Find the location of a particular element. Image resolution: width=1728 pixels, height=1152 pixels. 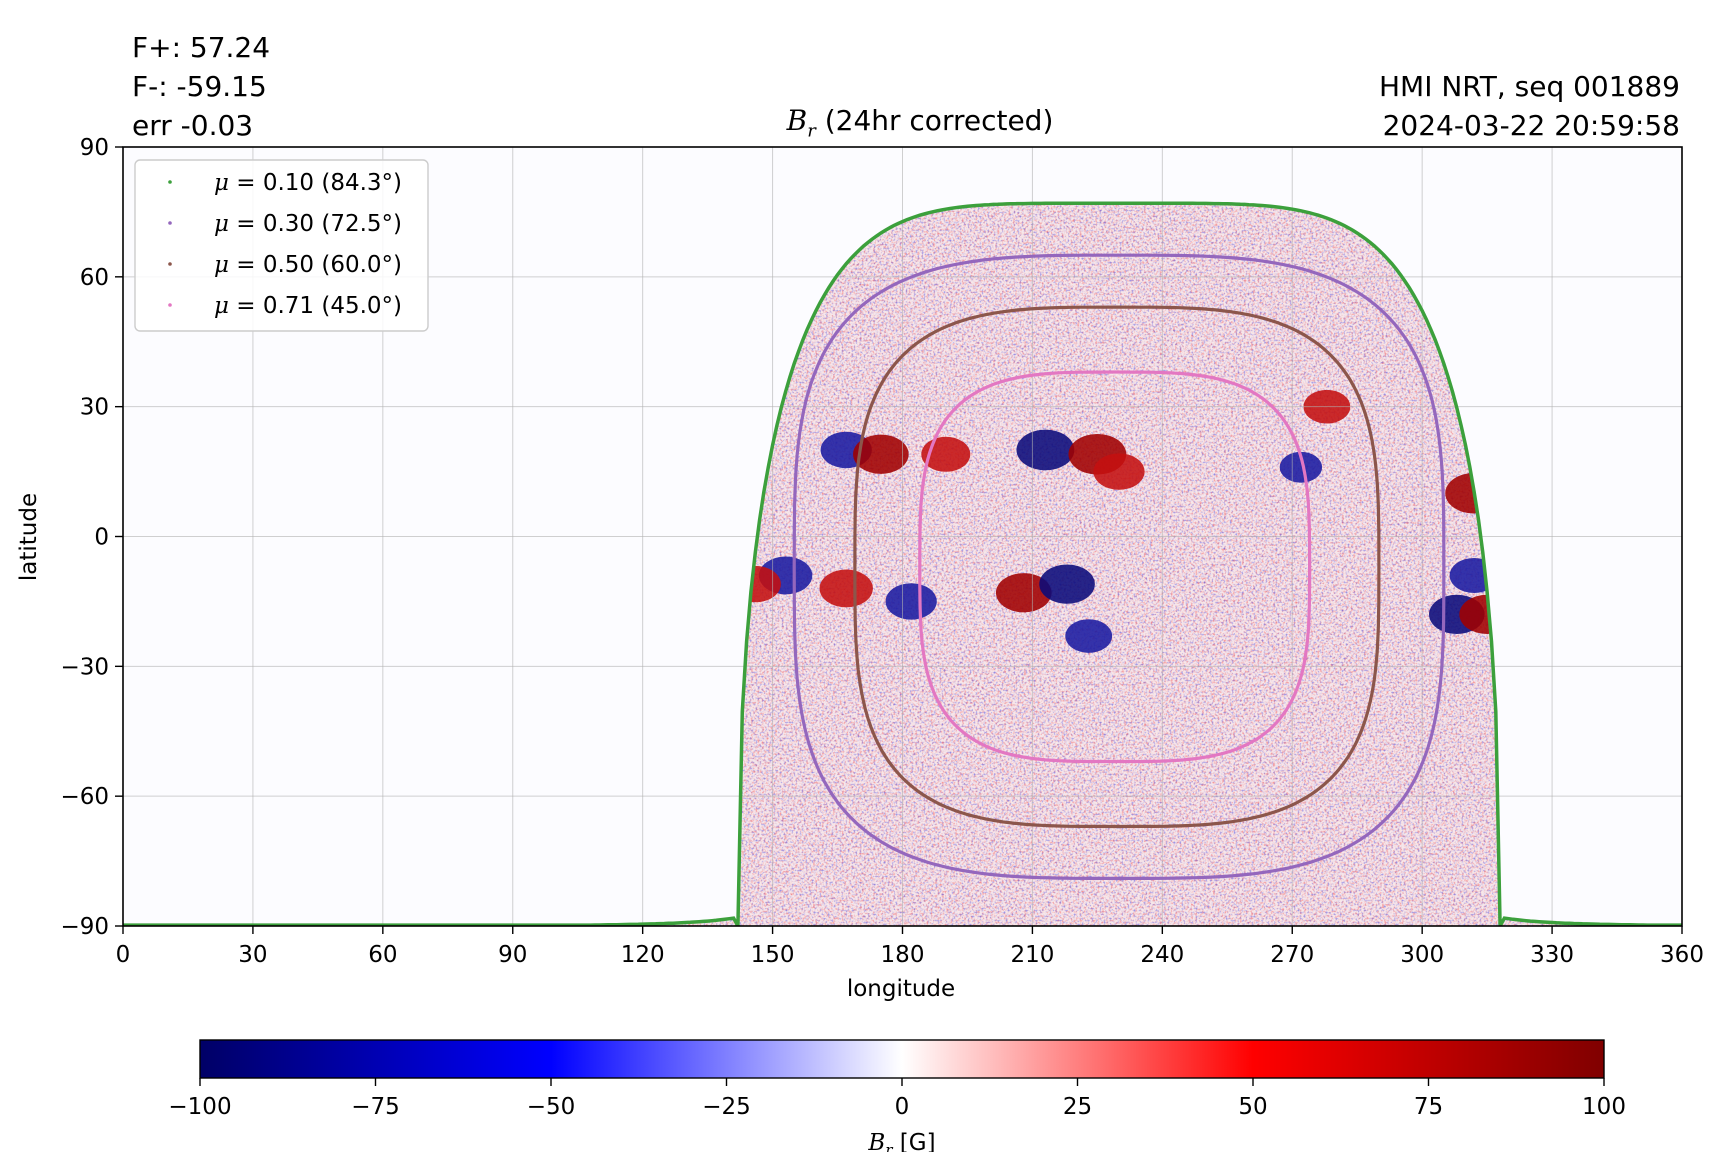

y-tick-label: −90 is located at coordinates (84, 927).